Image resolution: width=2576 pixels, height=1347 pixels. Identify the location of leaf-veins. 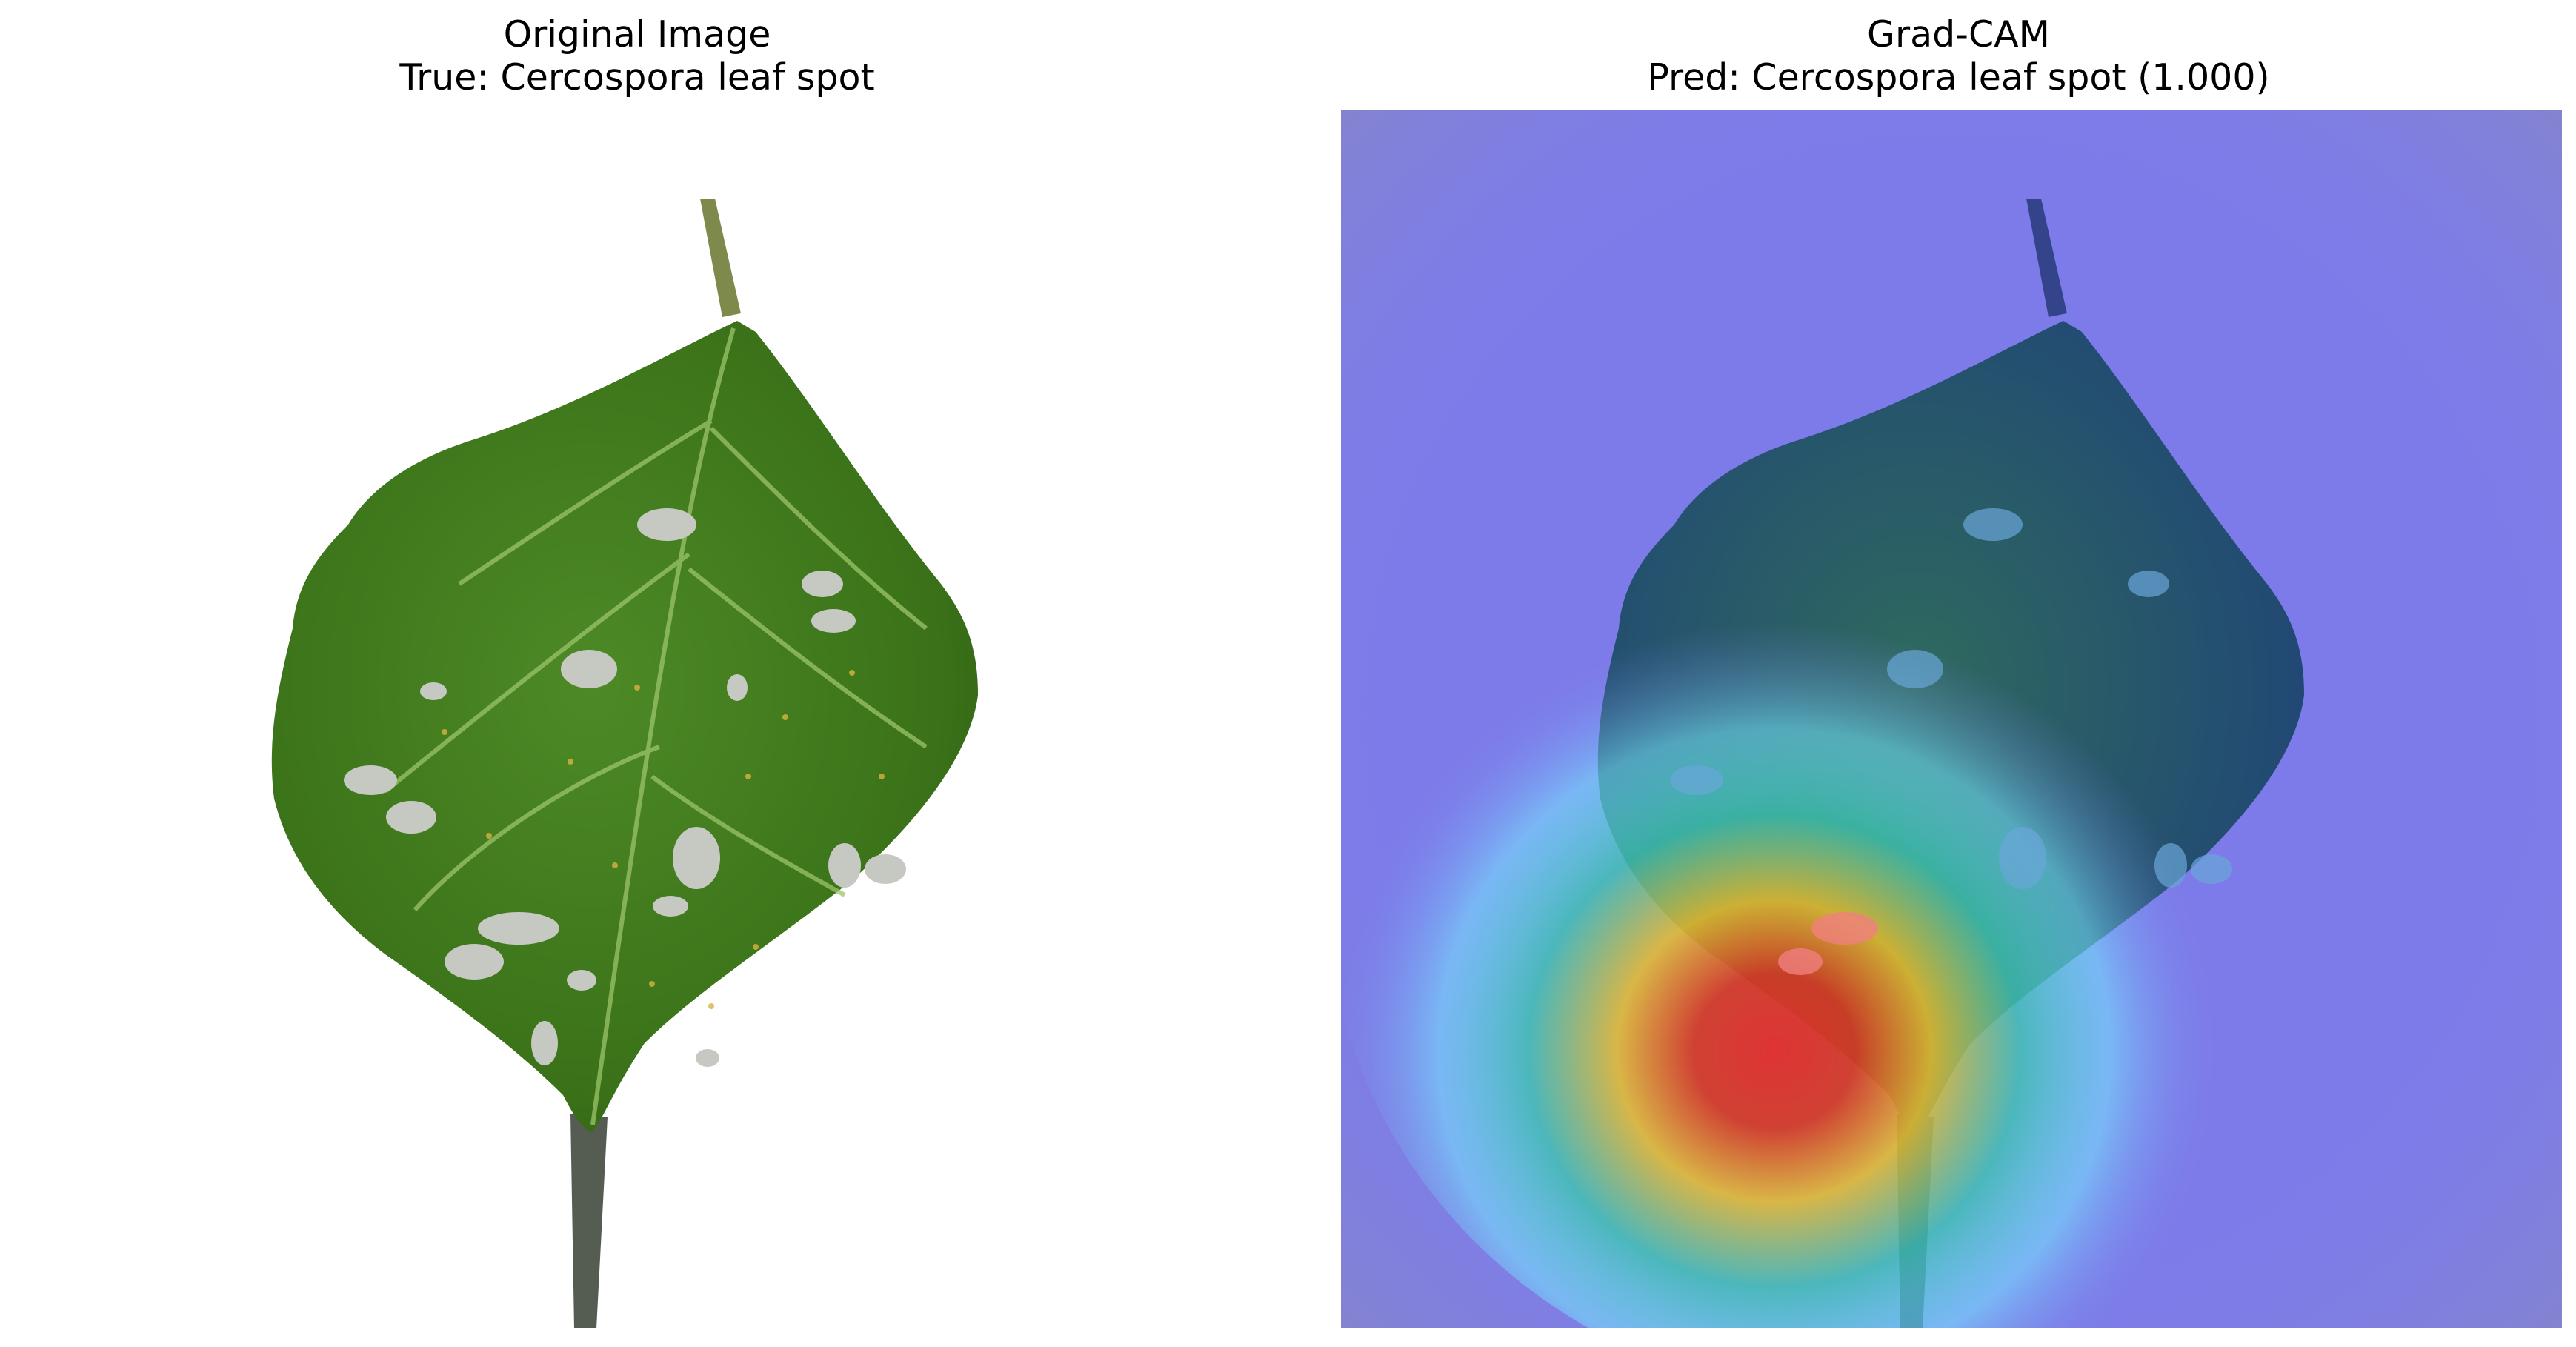
(656, 726).